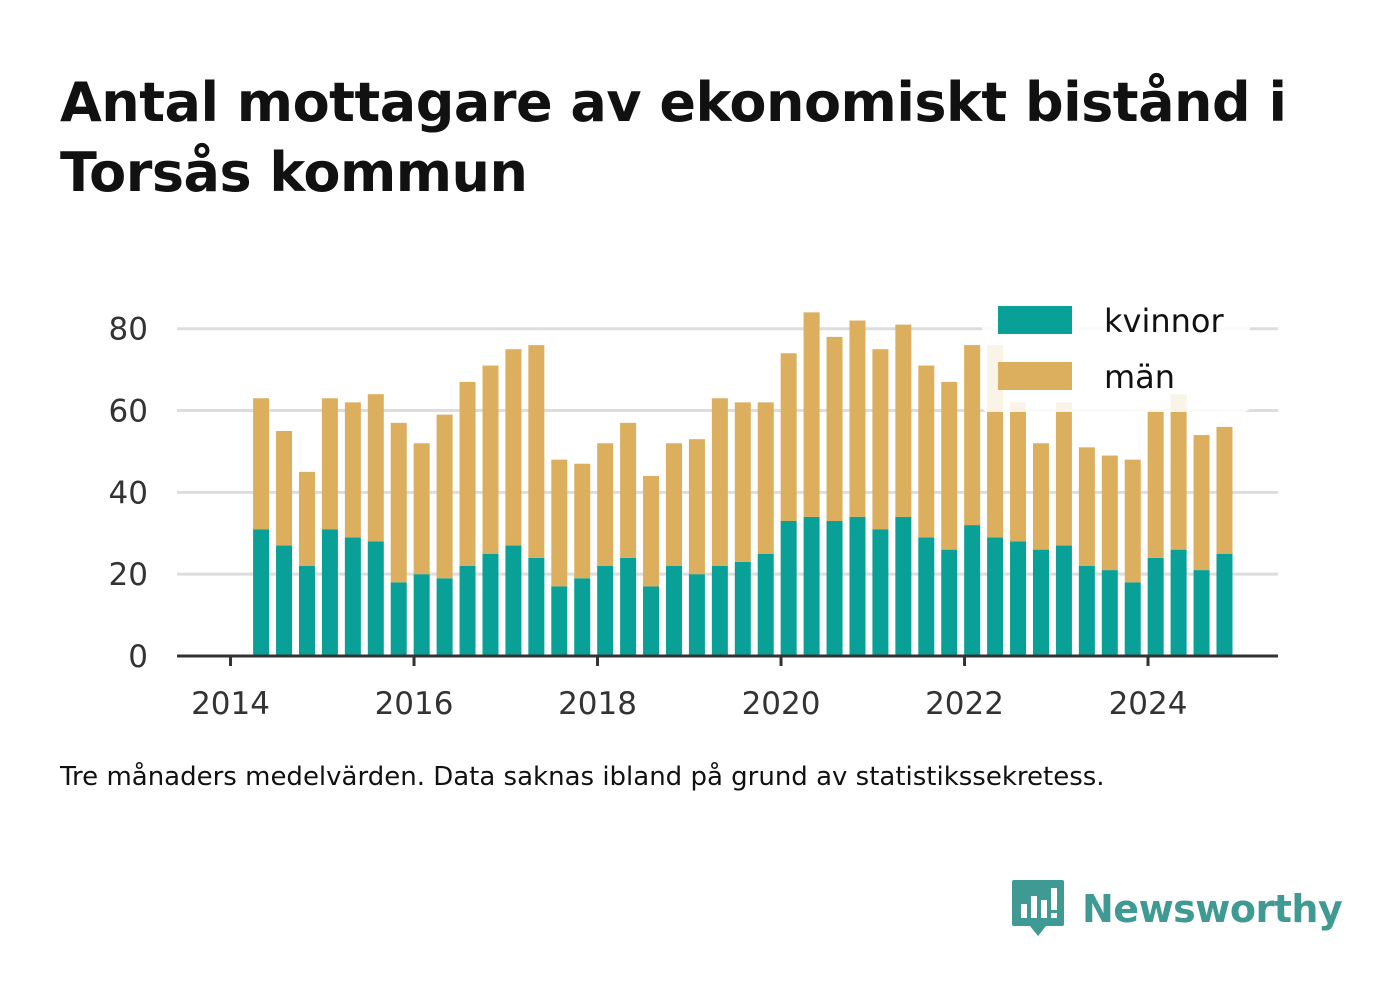 The width and height of the screenshot is (1382, 999). I want to click on x-tick-label-2020: 2020, so click(781, 704).